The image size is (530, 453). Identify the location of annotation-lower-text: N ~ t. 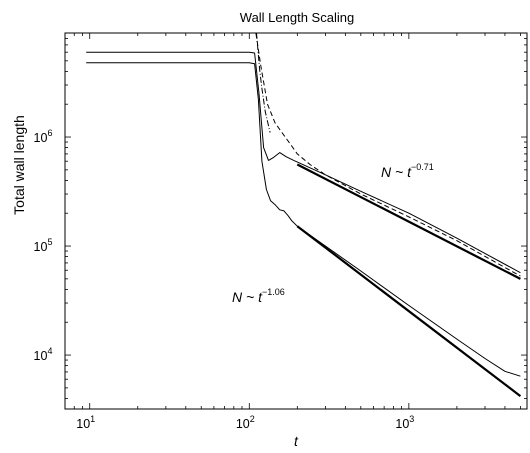
(247, 297).